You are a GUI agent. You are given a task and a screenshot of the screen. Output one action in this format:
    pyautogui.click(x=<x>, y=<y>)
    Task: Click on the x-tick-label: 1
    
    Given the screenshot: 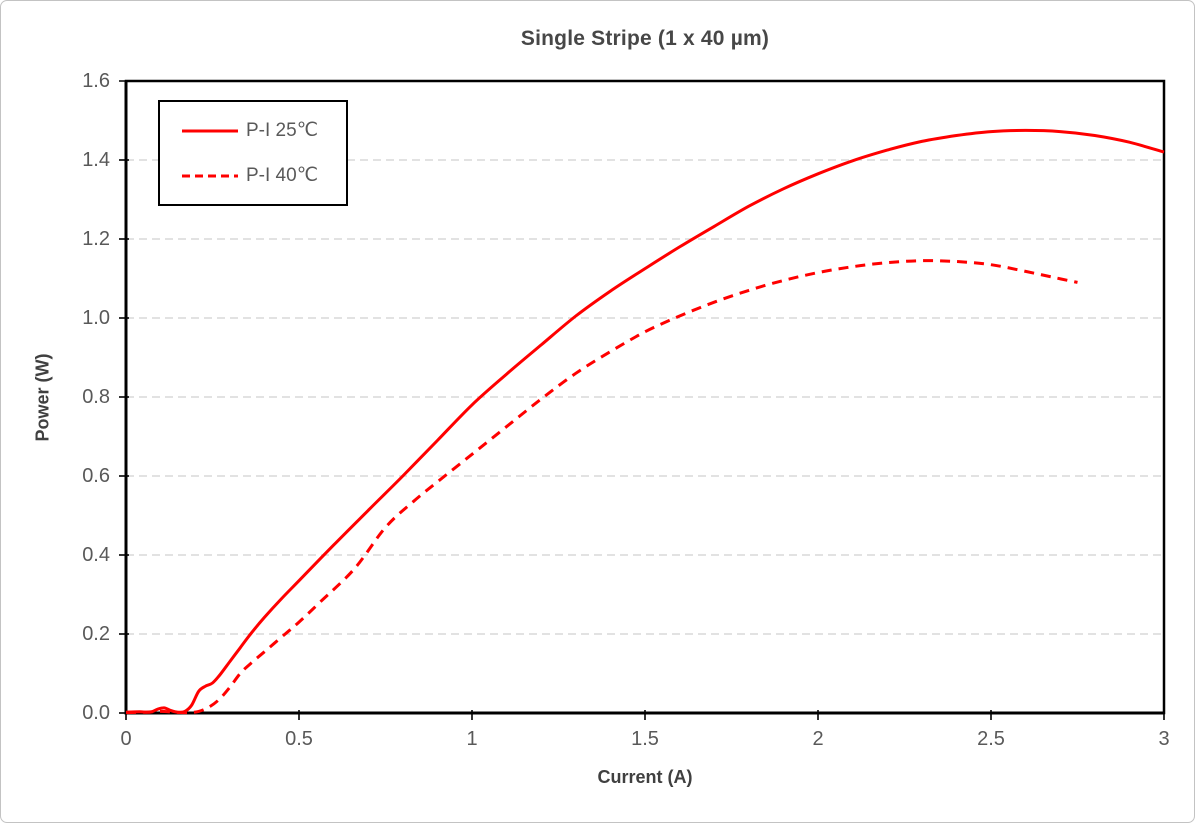 What is the action you would take?
    pyautogui.click(x=472, y=739)
    